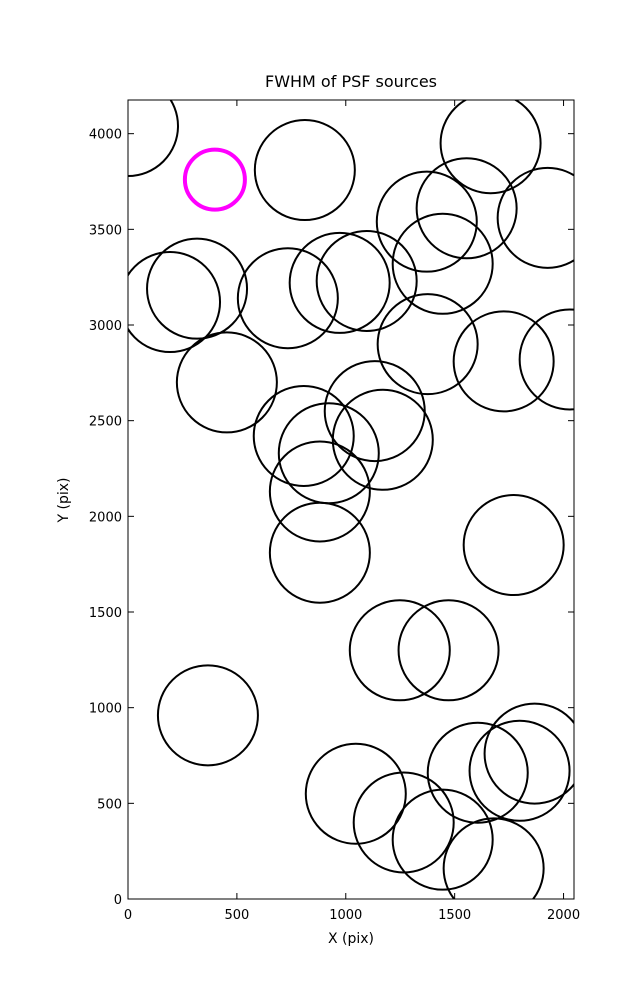 The height and width of the screenshot is (1004, 637). What do you see at coordinates (105, 230) in the screenshot?
I see `y-tick-label: 3500` at bounding box center [105, 230].